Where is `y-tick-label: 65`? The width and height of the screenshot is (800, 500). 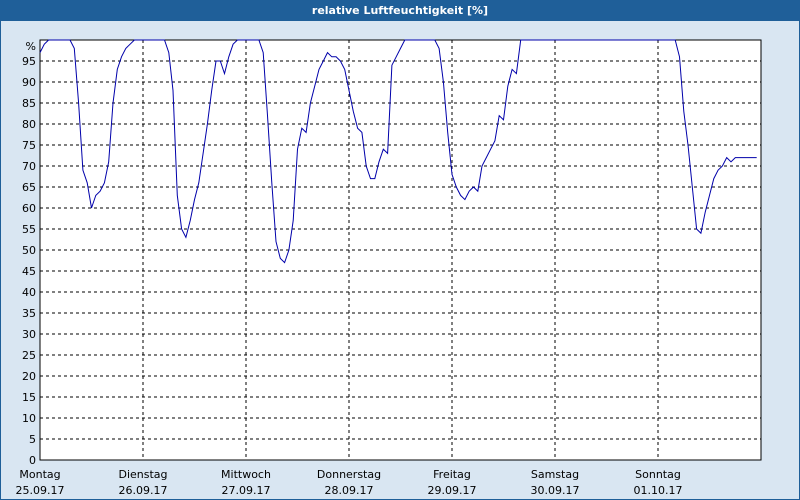 y-tick-label: 65 is located at coordinates (29, 187).